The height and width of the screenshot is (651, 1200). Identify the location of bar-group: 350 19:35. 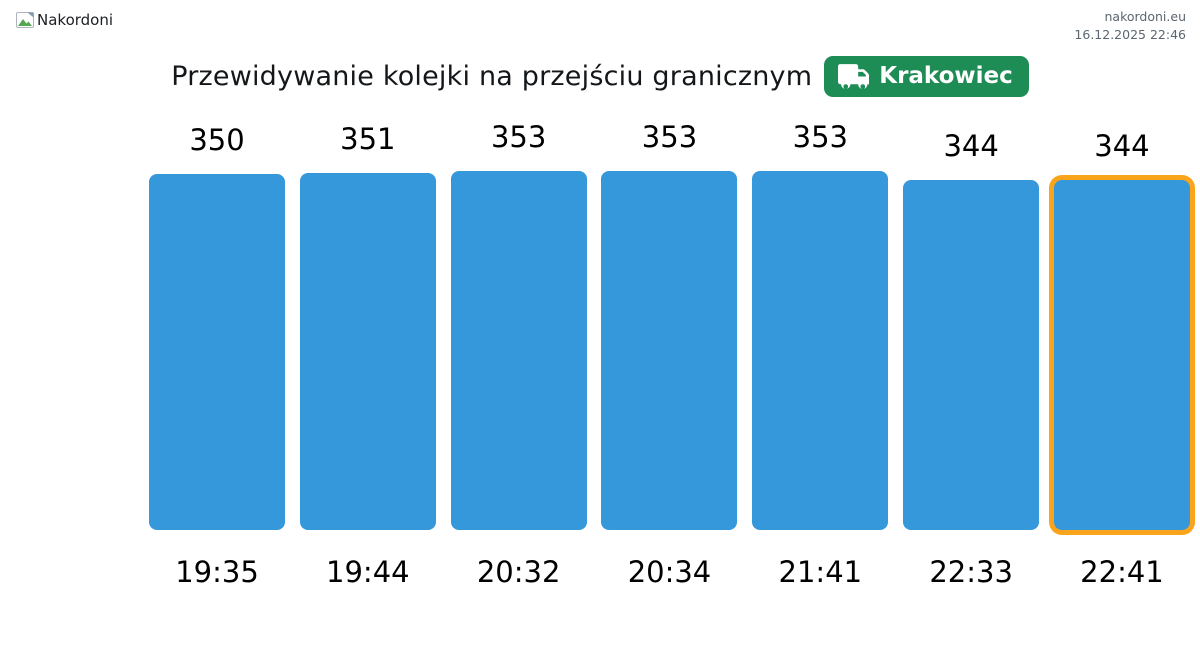
(217, 356).